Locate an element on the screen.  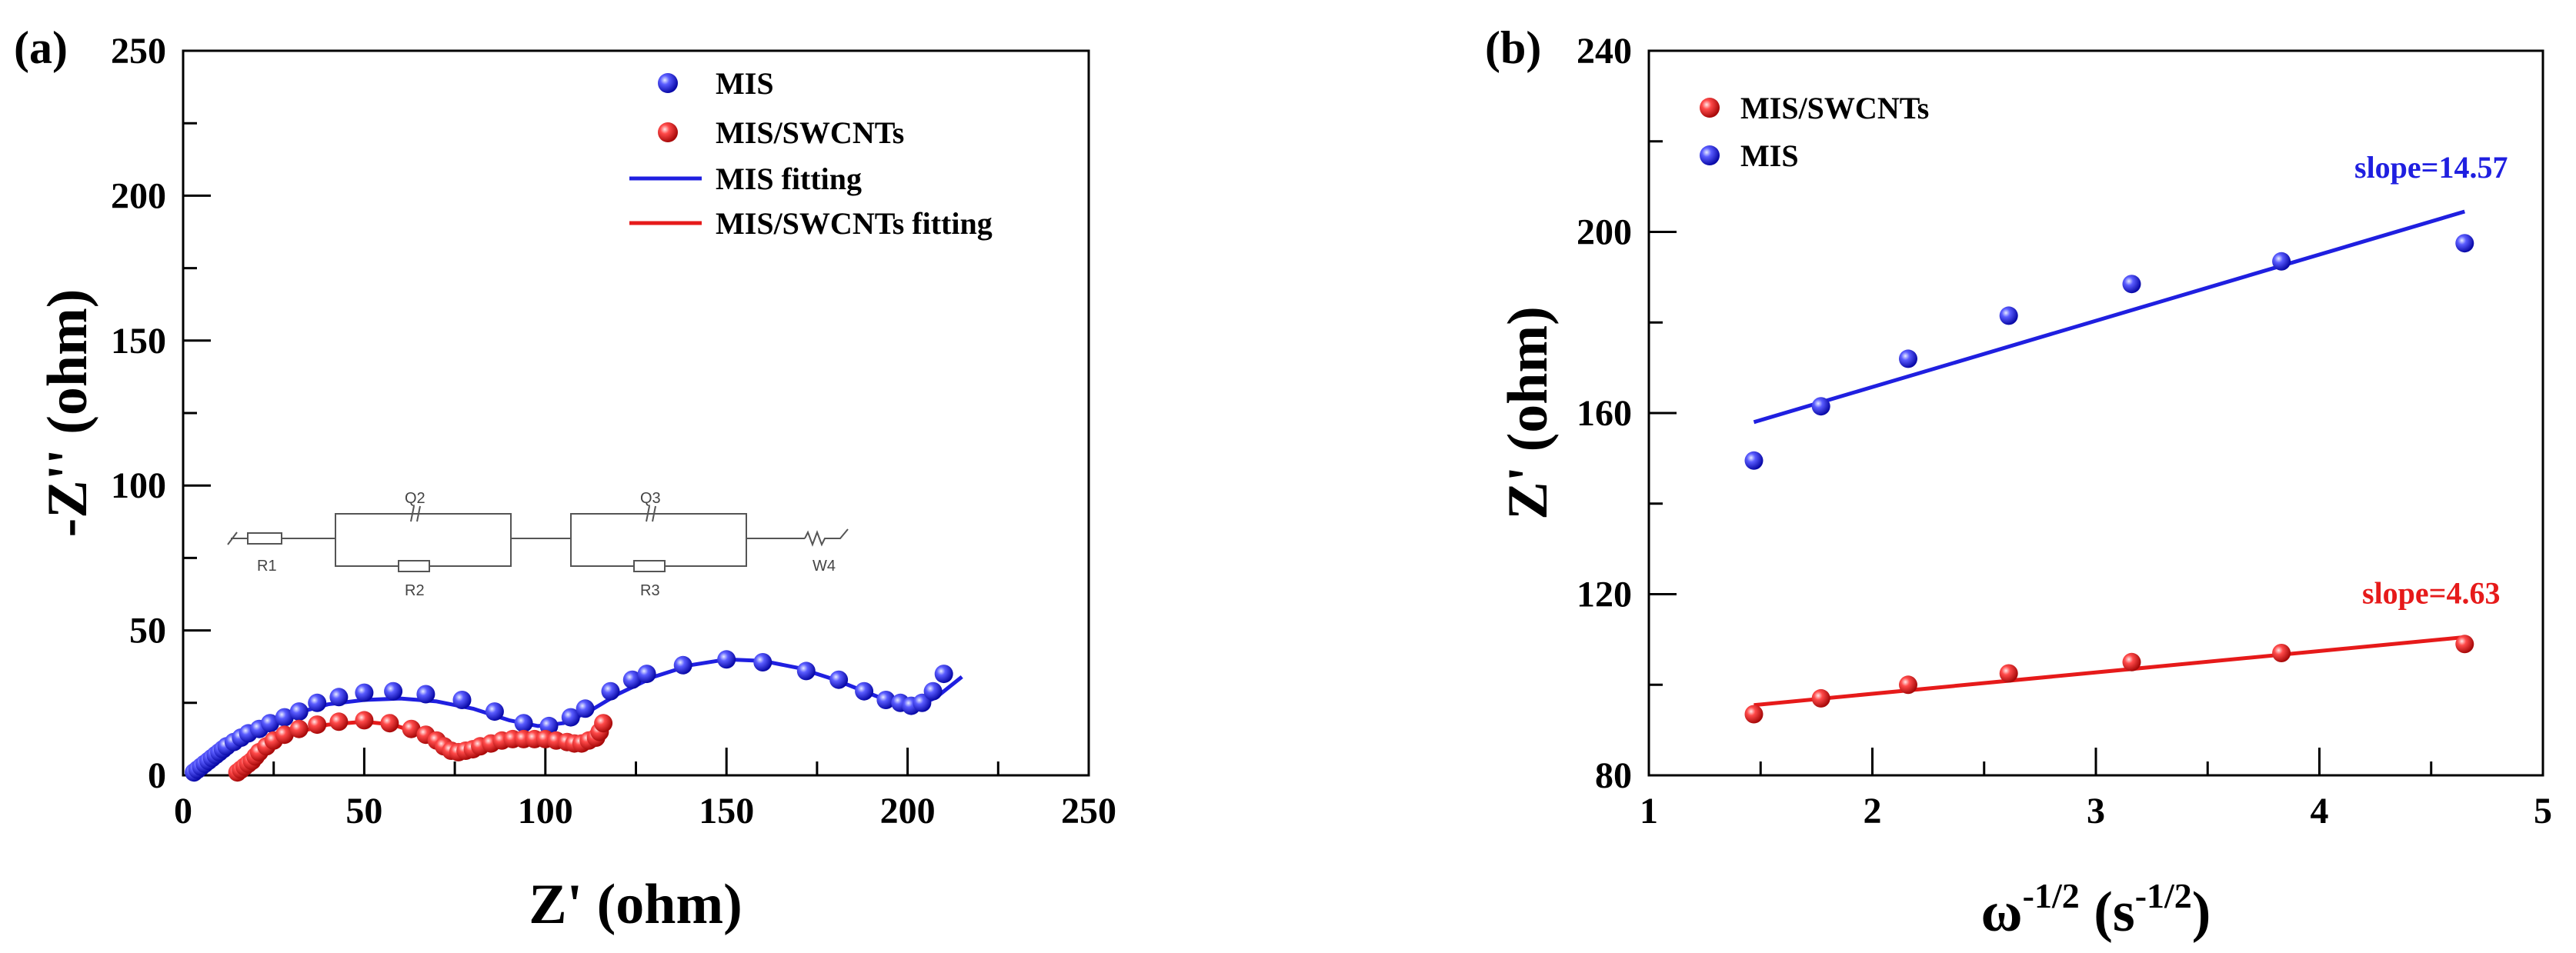
circuit-resistor-r3 is located at coordinates (649, 566).